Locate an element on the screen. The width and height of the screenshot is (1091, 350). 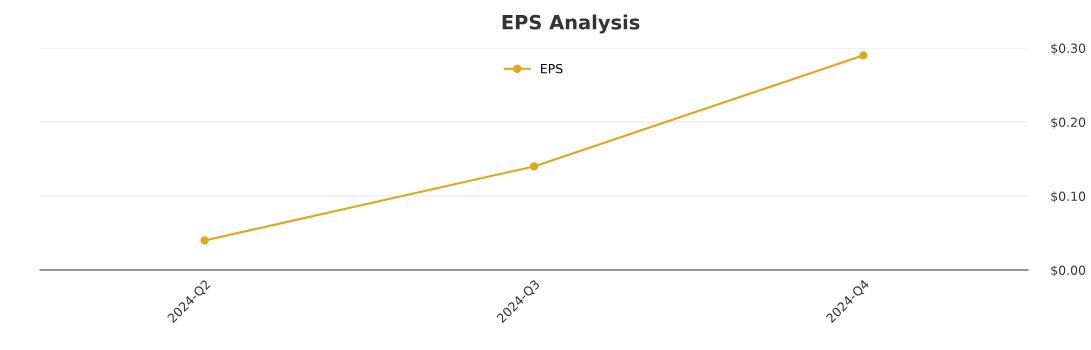
chart-title: EPS Analysis is located at coordinates (571, 24).